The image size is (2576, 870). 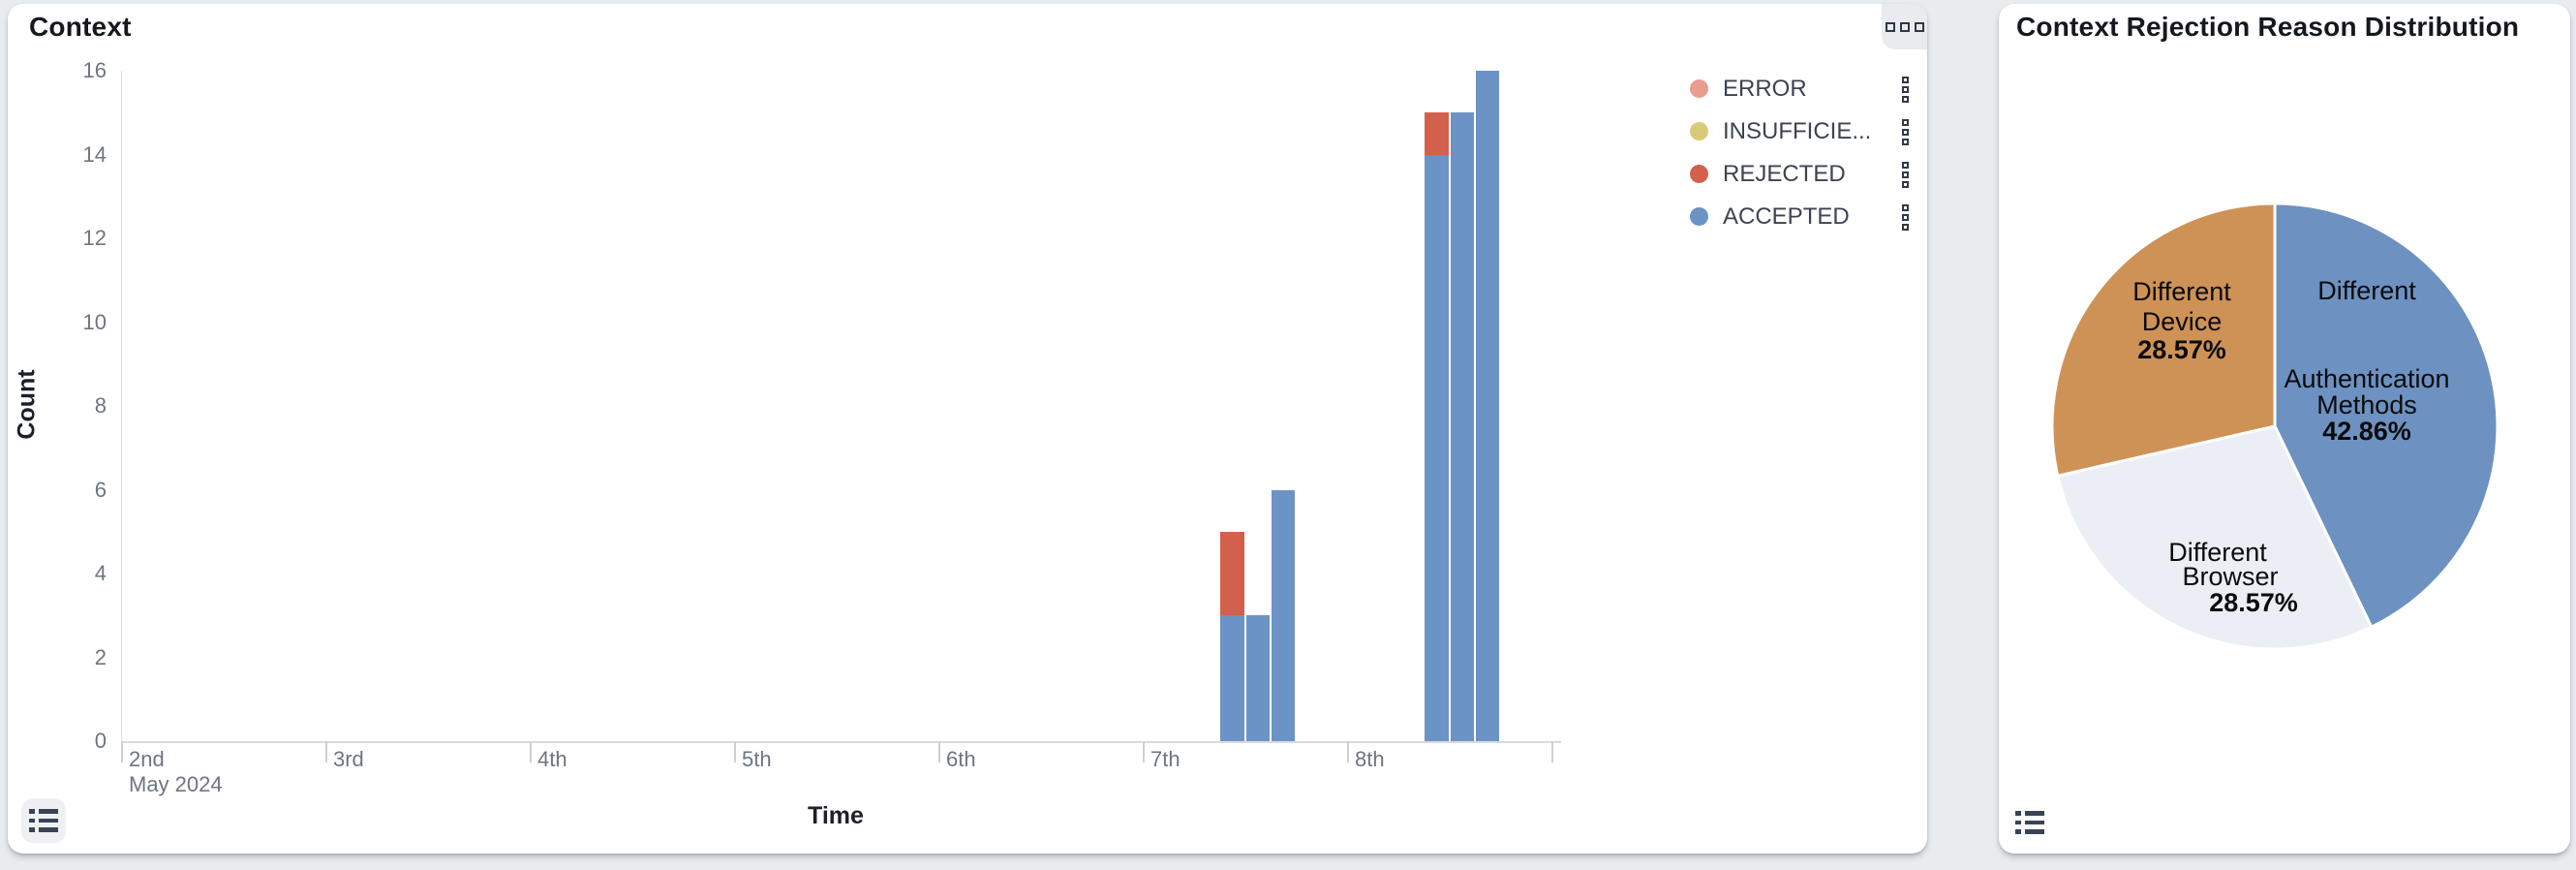 What do you see at coordinates (2182, 321) in the screenshot?
I see `pie-slice-label: Device` at bounding box center [2182, 321].